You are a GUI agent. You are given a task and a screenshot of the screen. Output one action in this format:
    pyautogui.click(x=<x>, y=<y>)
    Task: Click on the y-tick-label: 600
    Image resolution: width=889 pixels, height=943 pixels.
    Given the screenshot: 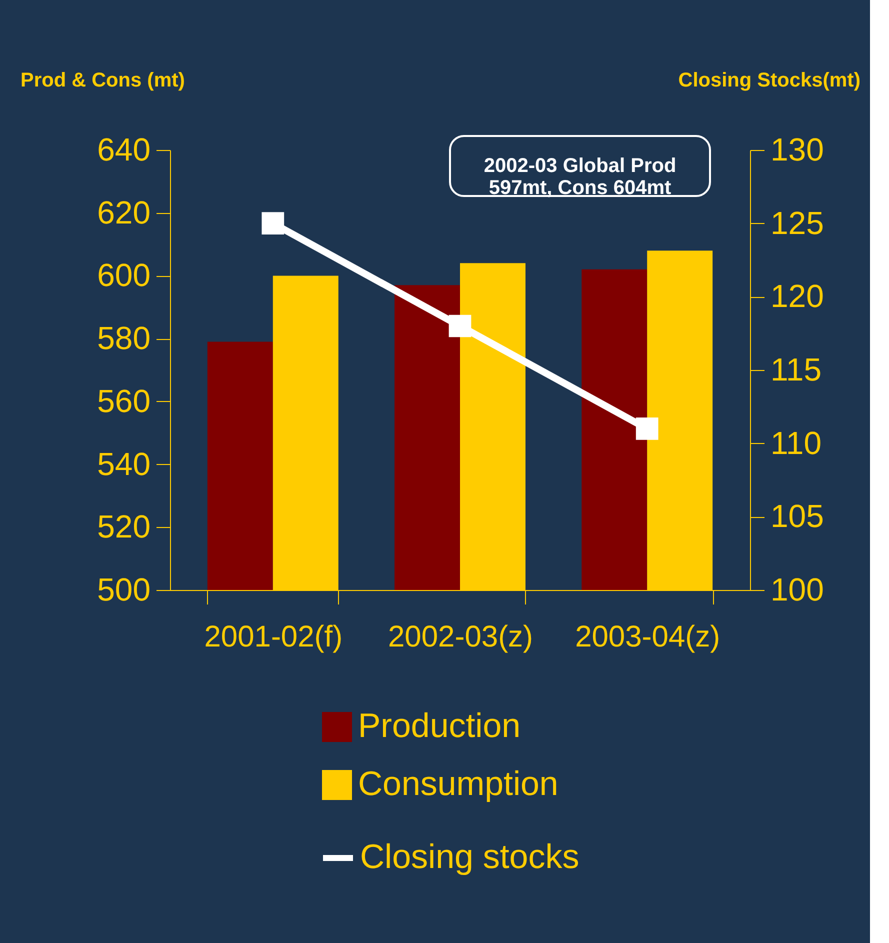 What is the action you would take?
    pyautogui.click(x=123, y=275)
    